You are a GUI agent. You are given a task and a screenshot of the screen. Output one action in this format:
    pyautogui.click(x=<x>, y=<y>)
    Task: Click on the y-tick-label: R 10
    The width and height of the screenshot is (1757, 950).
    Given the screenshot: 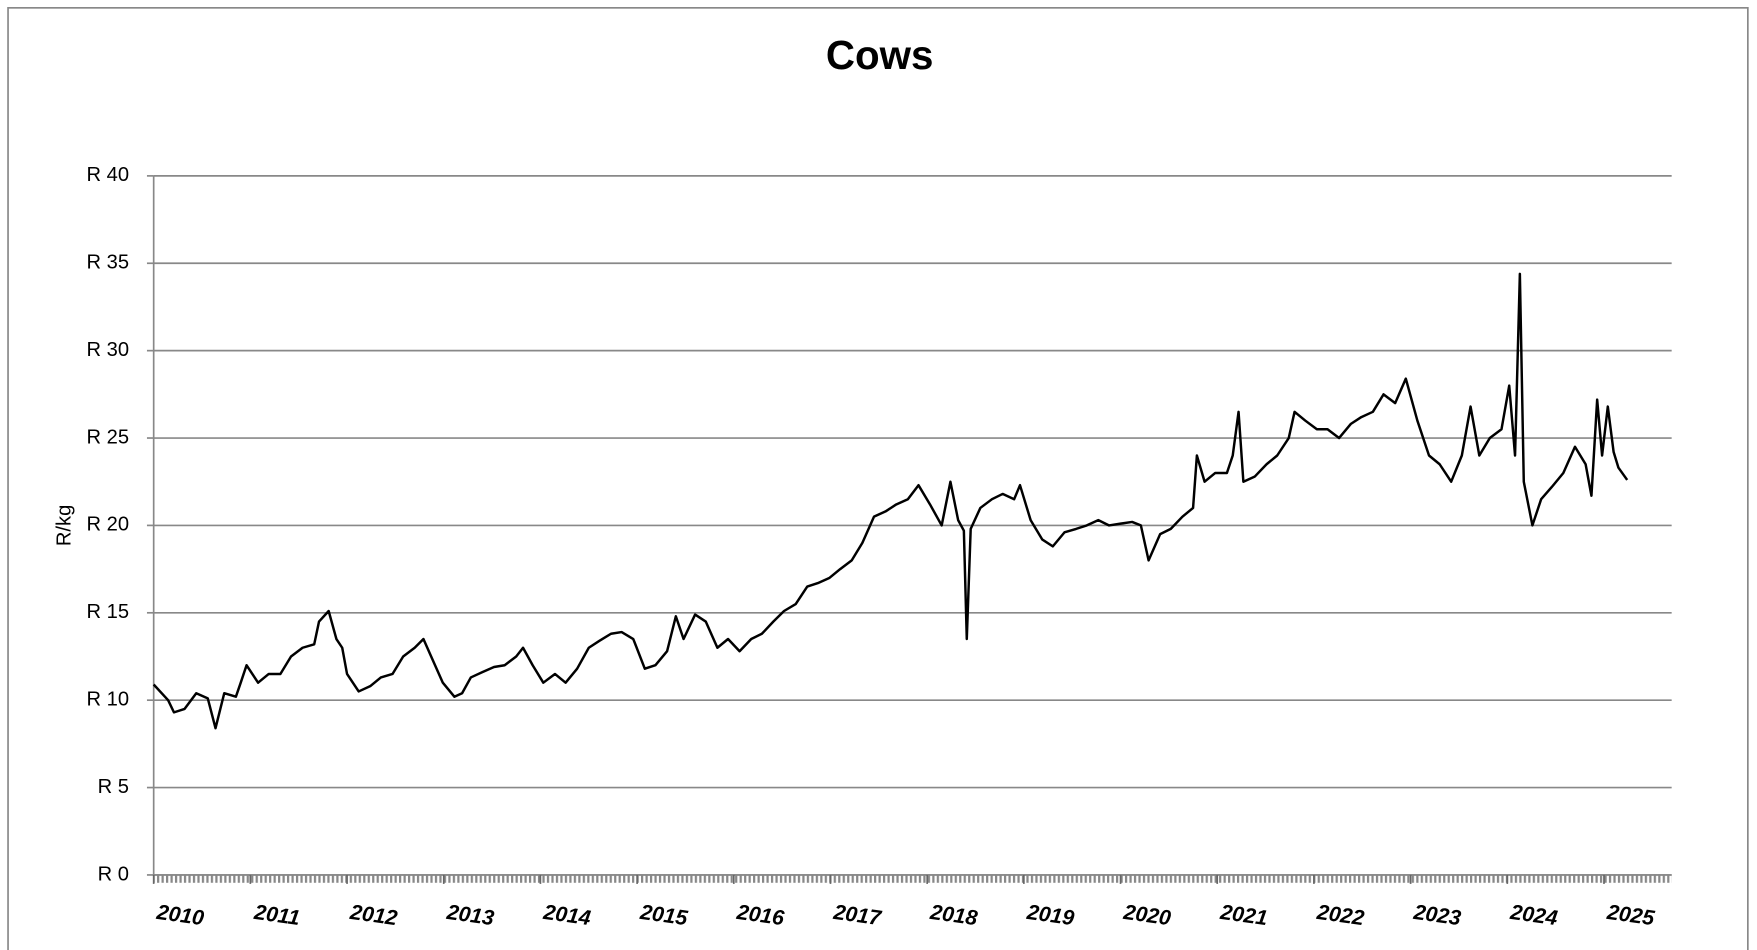 What is the action you would take?
    pyautogui.click(x=107, y=700)
    